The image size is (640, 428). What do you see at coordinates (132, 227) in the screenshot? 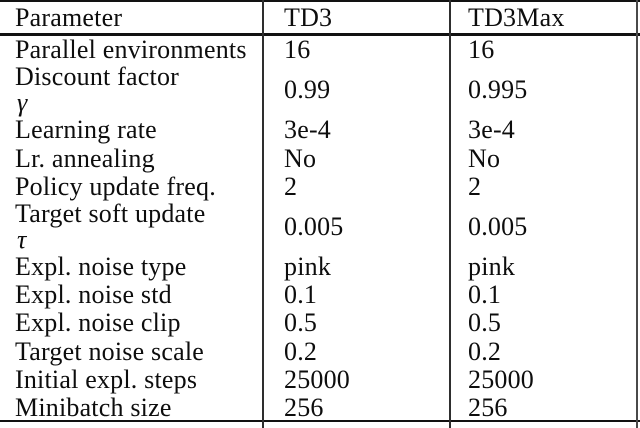
I see `param-cell: Target soft update τ` at bounding box center [132, 227].